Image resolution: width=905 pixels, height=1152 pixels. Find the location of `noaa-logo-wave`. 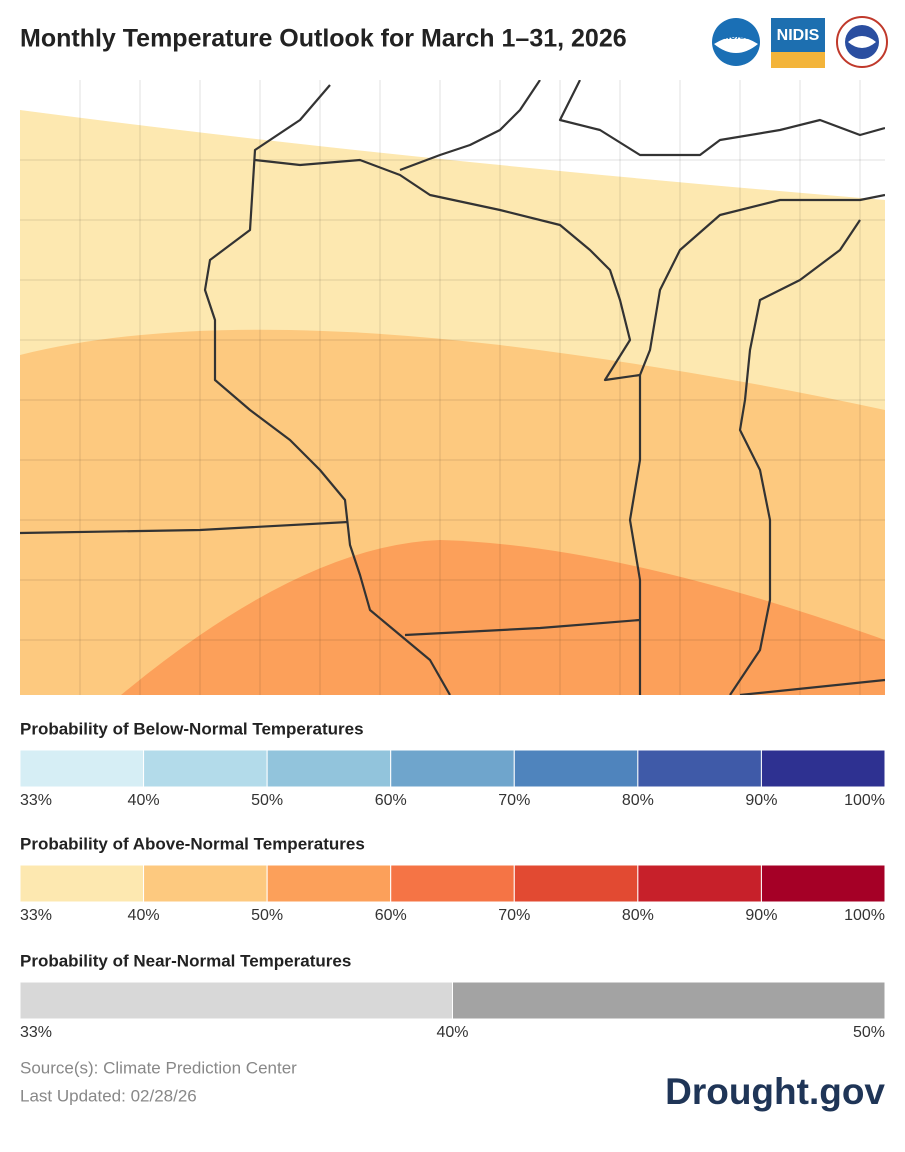

noaa-logo-wave is located at coordinates (736, 45).